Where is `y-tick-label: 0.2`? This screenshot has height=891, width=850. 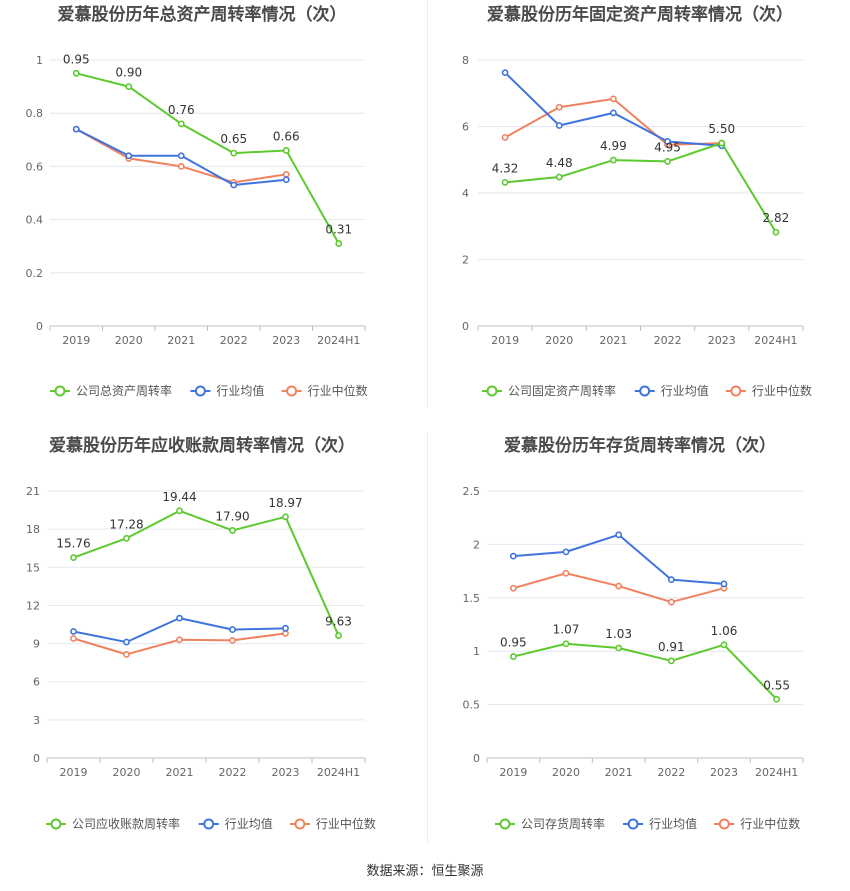
y-tick-label: 0.2 is located at coordinates (35, 273).